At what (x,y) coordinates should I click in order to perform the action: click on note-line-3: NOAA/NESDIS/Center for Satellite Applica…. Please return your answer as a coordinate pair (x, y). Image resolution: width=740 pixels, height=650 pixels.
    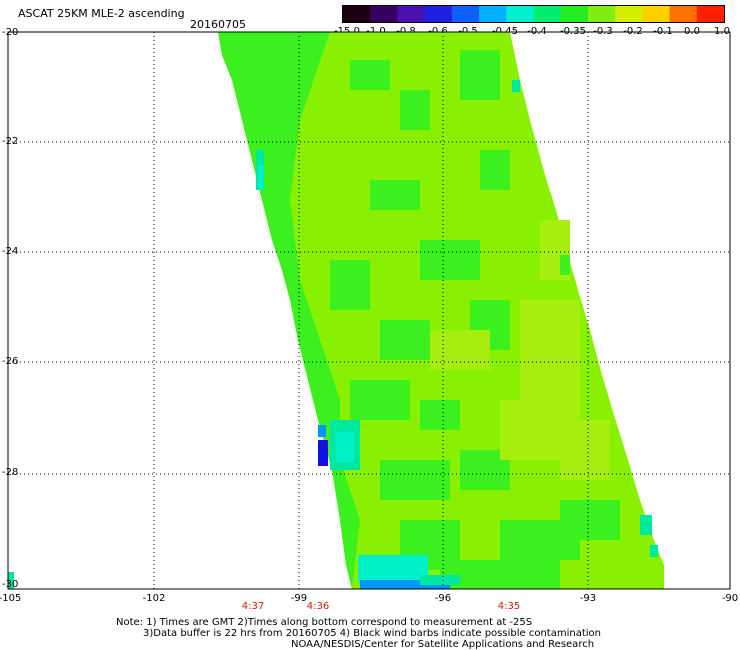
    Looking at the image, I should click on (443, 644).